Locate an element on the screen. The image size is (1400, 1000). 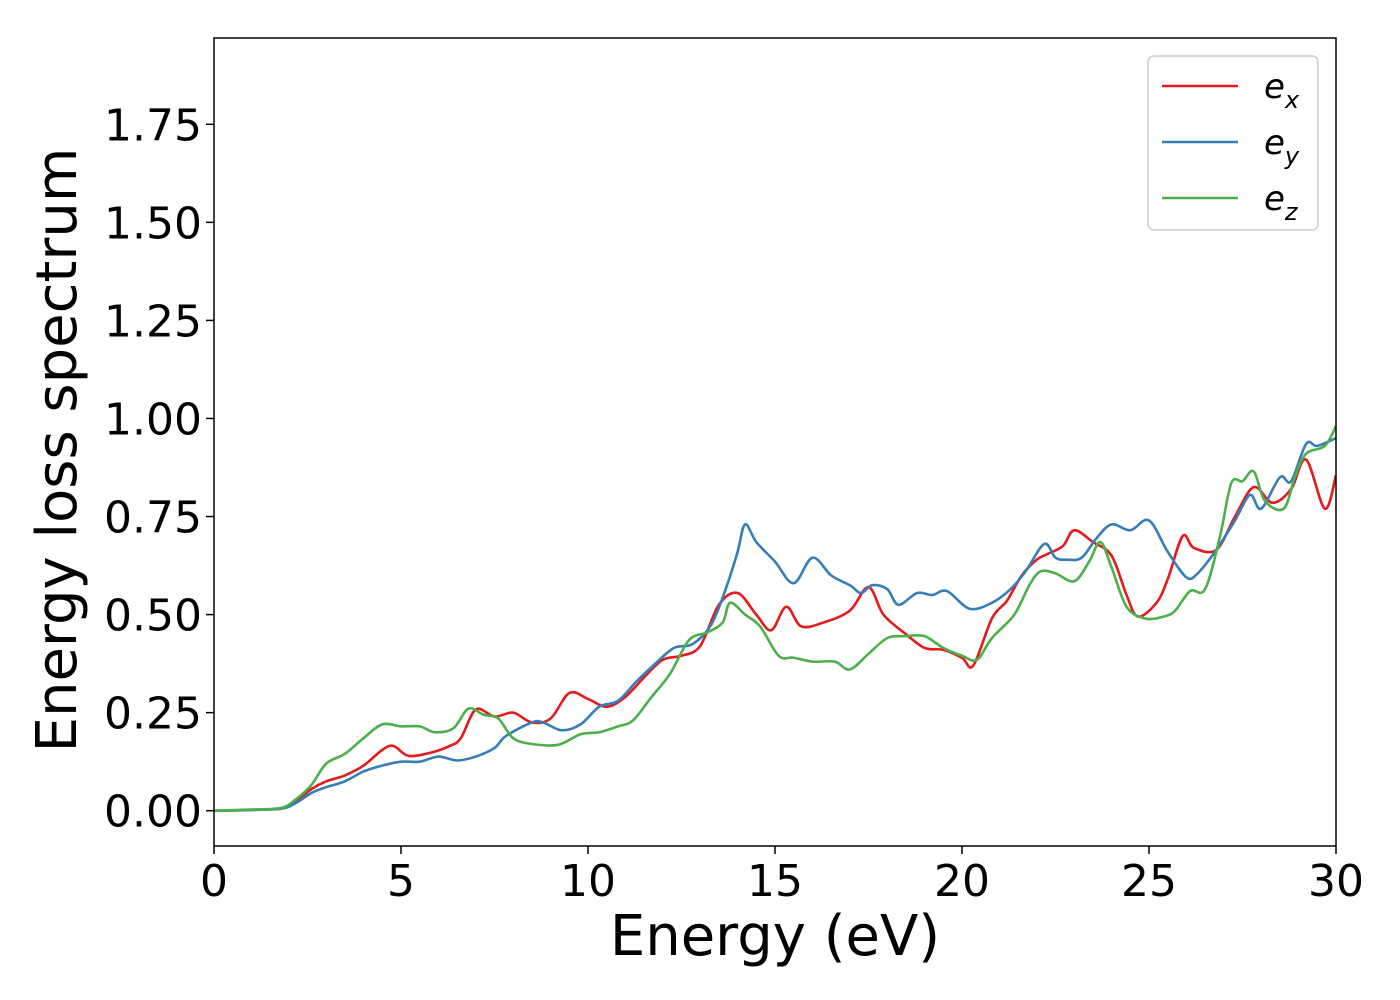
y-tick-label: 0.50 is located at coordinates (153, 616).